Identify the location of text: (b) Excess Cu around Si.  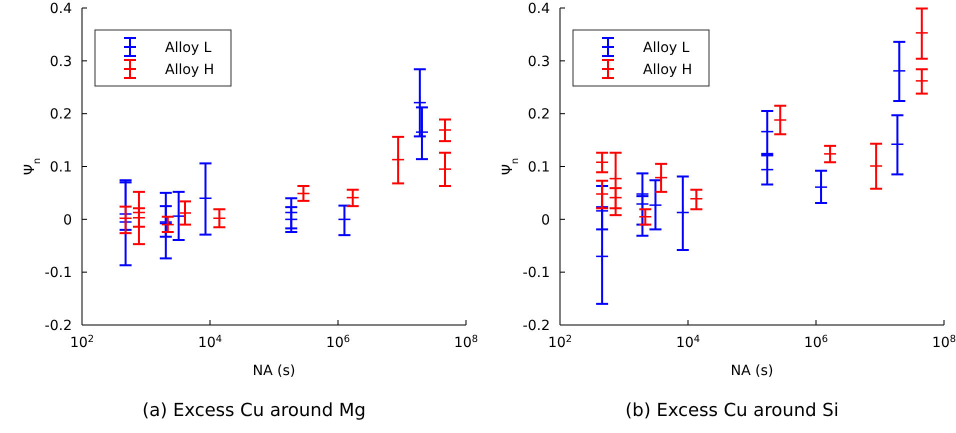
(732, 410).